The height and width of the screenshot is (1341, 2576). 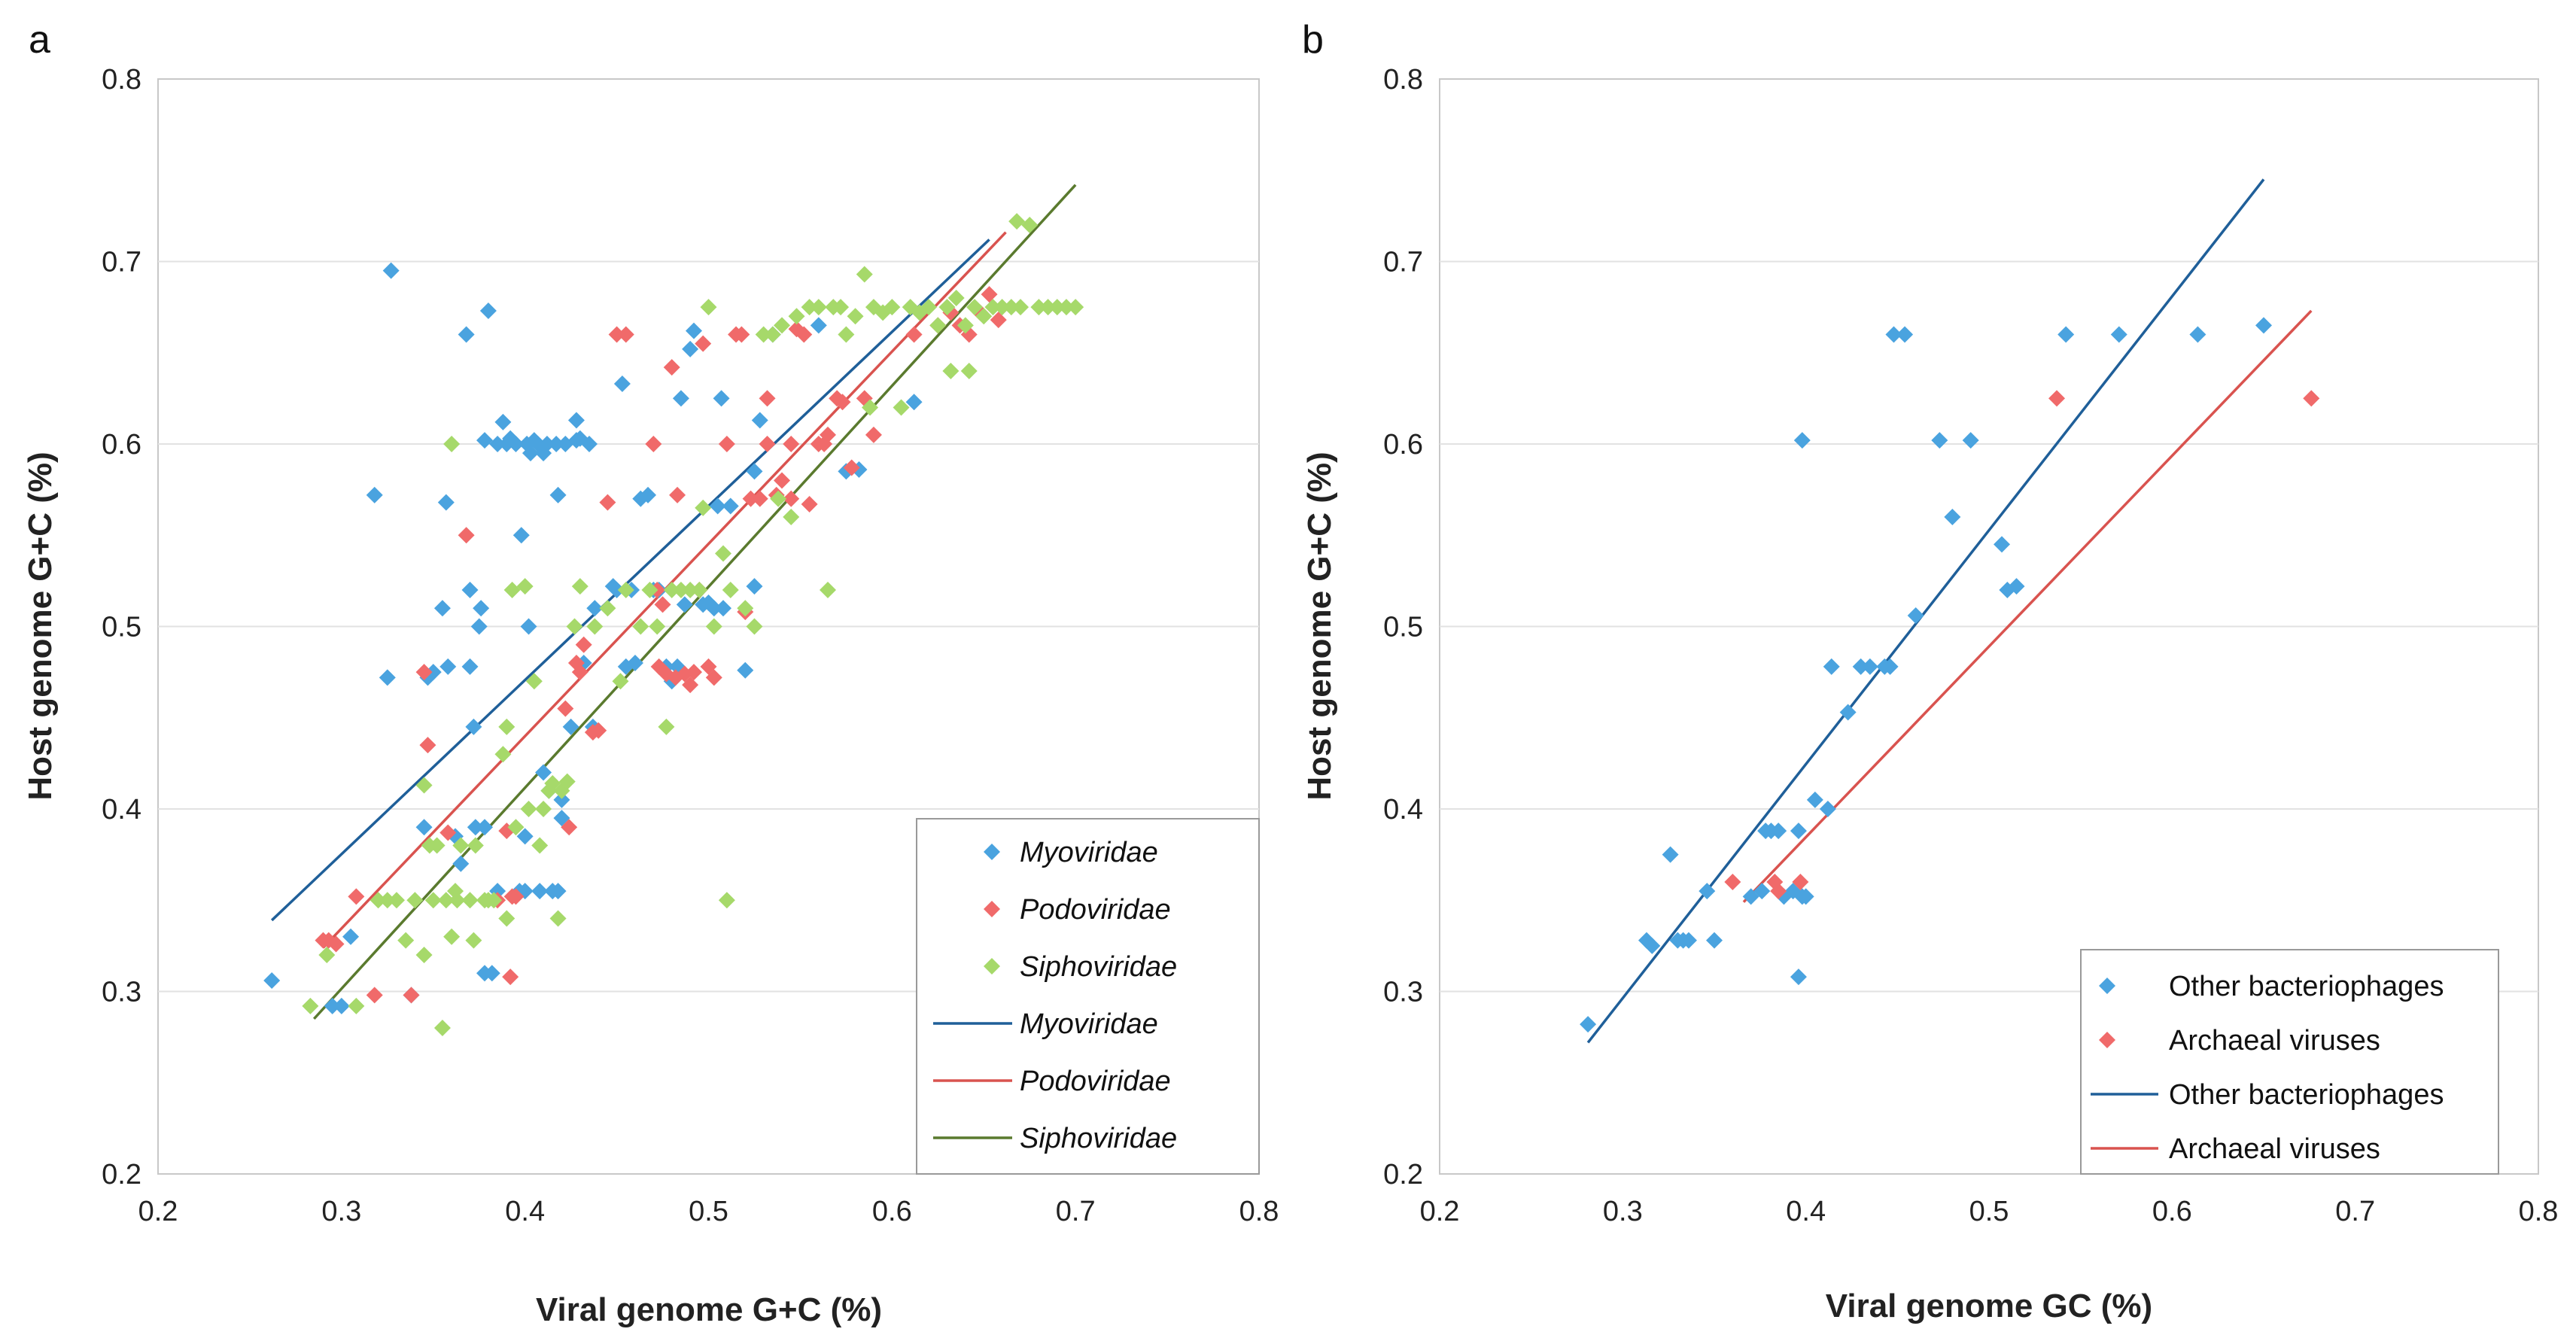 I want to click on y-tick-label: 0.8, so click(x=121, y=80).